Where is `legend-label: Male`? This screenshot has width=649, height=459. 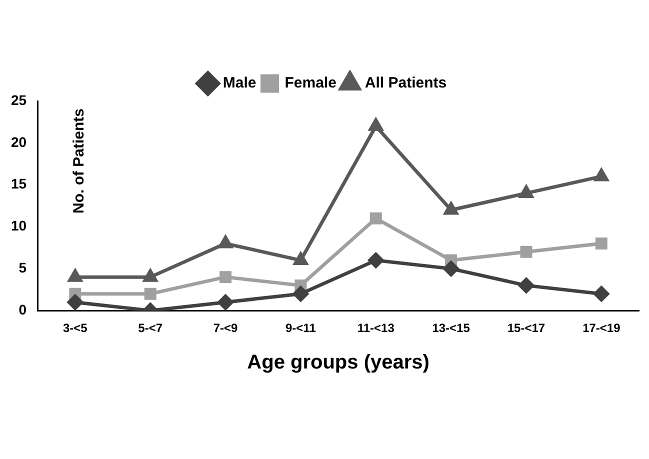
legend-label: Male is located at coordinates (239, 83).